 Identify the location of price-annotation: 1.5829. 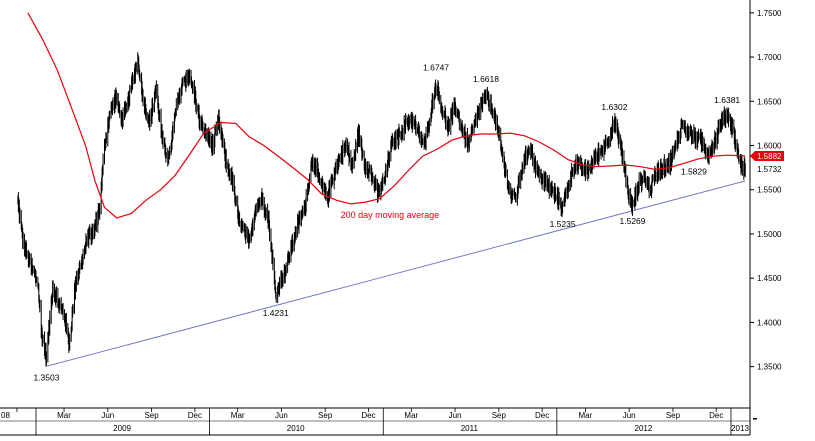
(694, 172).